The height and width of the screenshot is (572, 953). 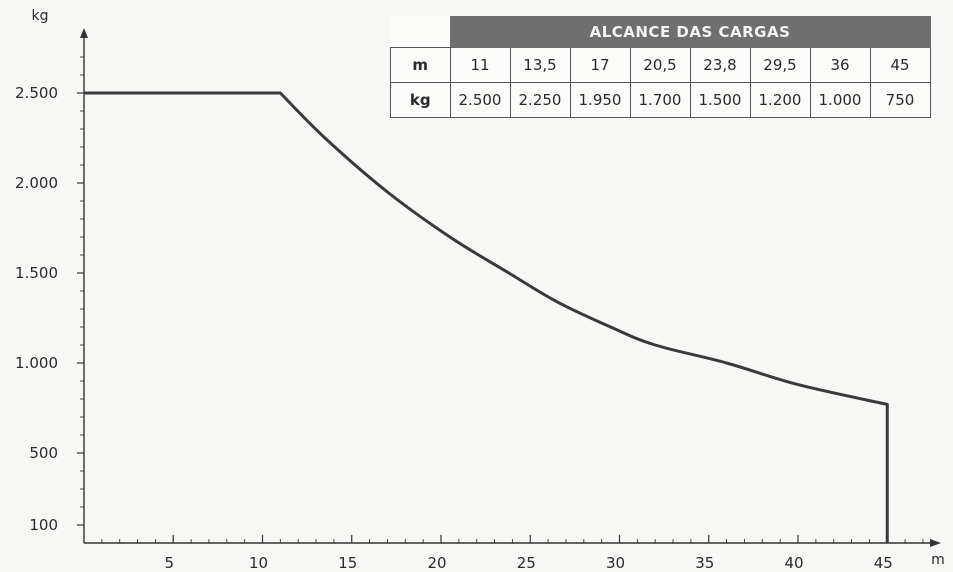 What do you see at coordinates (526, 563) in the screenshot?
I see `x-tick-label: 25` at bounding box center [526, 563].